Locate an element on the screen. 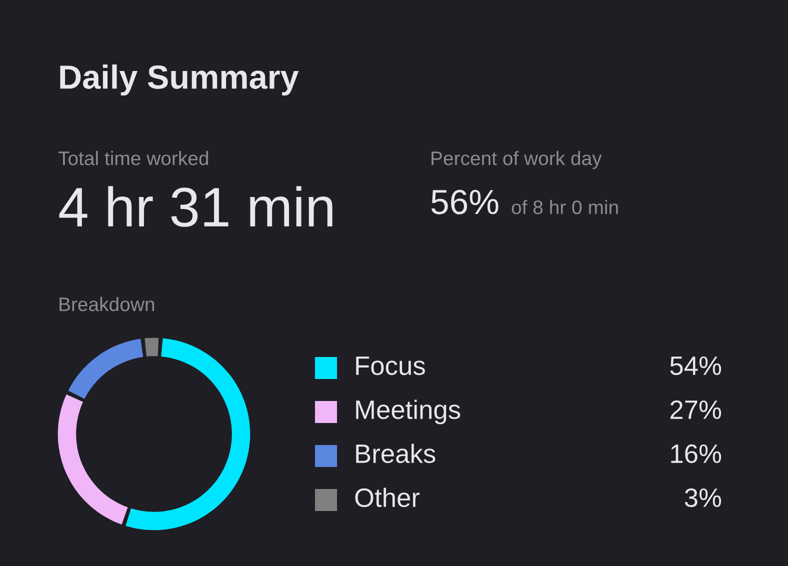 The height and width of the screenshot is (566, 788). text: 4 hr 31 min is located at coordinates (195, 206).